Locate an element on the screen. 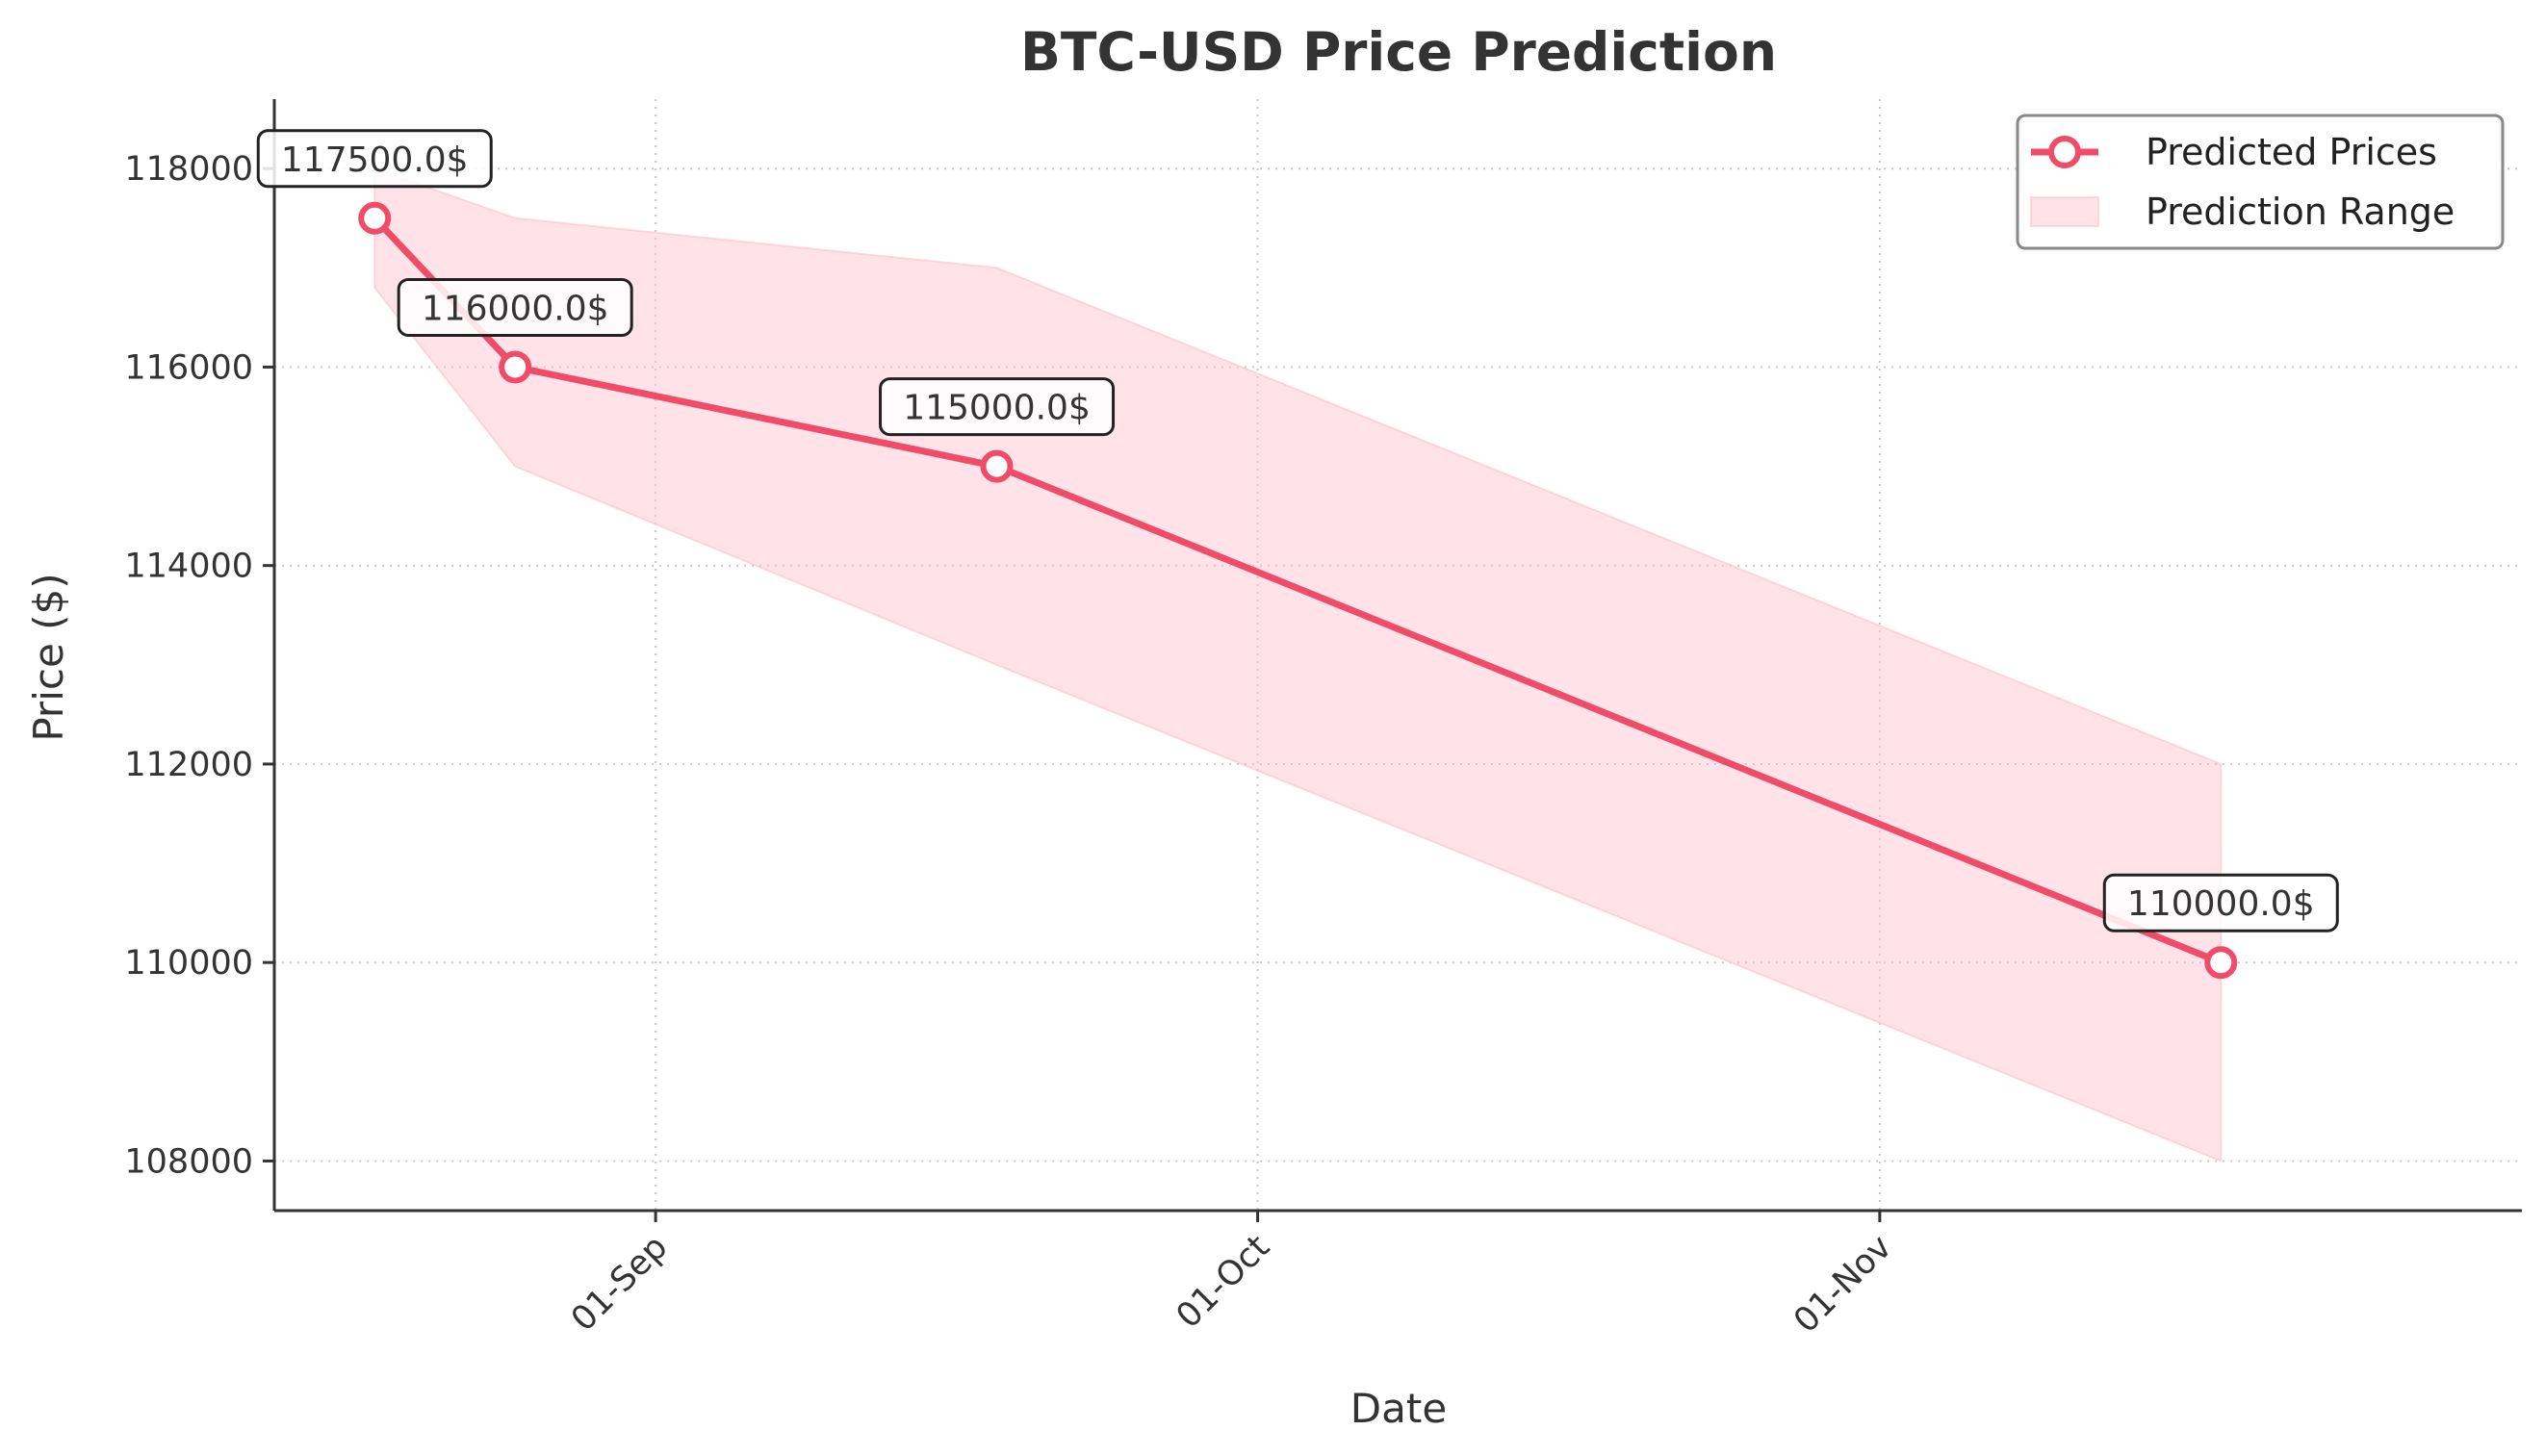  legend: Predicted Prices Prediction Range is located at coordinates (2260, 182).